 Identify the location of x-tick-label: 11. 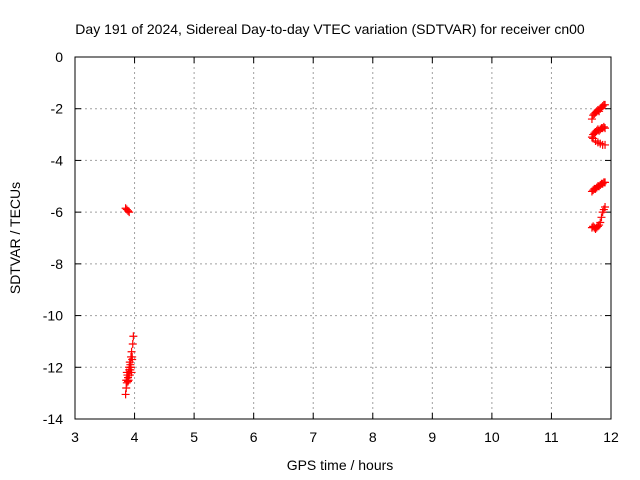
(551, 437).